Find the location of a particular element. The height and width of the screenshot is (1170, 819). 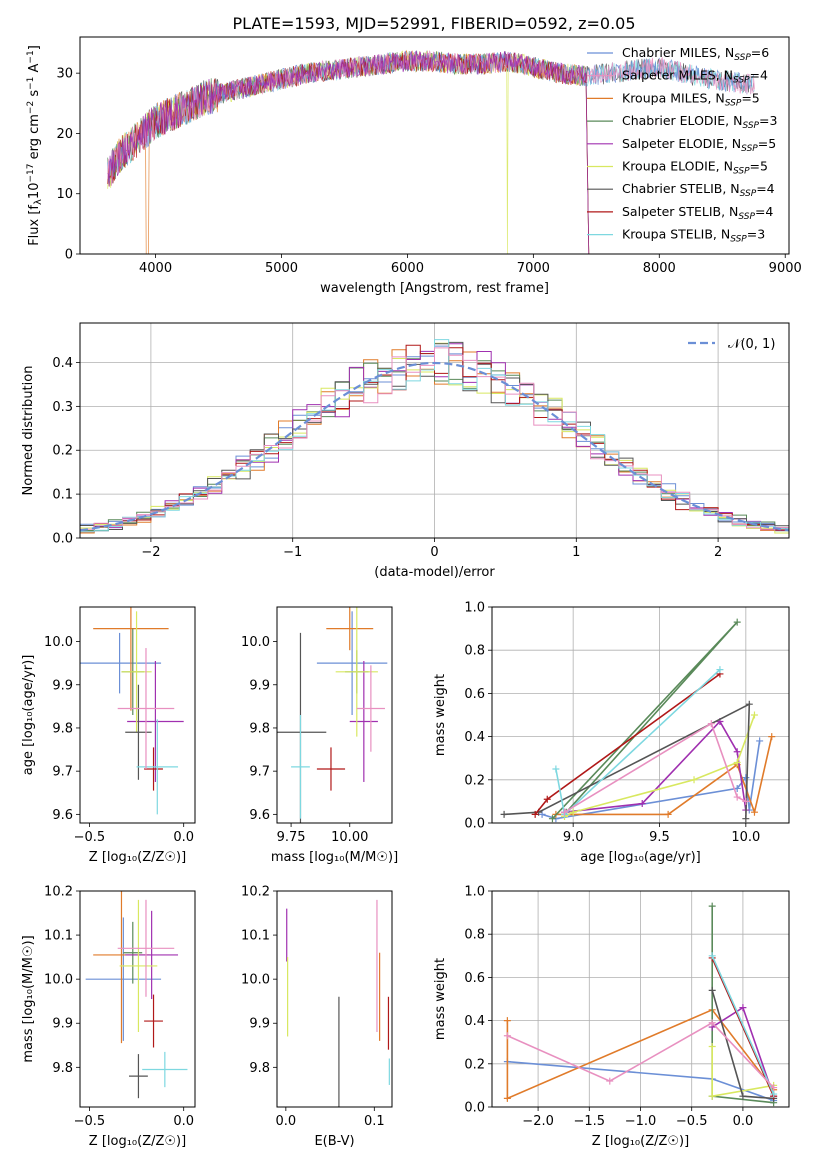

x-axis-label: wavelength [Angstrom, rest frame] is located at coordinates (434, 288).